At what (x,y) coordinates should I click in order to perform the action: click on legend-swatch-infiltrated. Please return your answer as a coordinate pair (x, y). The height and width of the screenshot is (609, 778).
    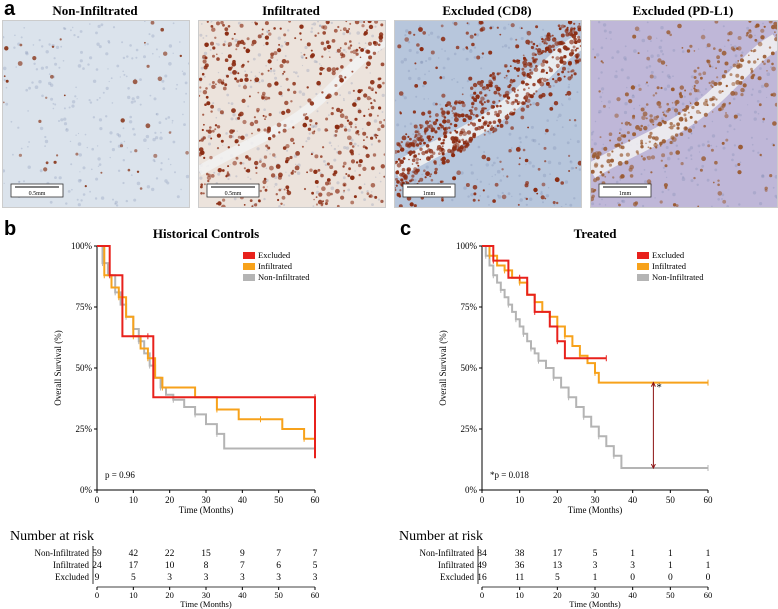
    Looking at the image, I should click on (643, 266).